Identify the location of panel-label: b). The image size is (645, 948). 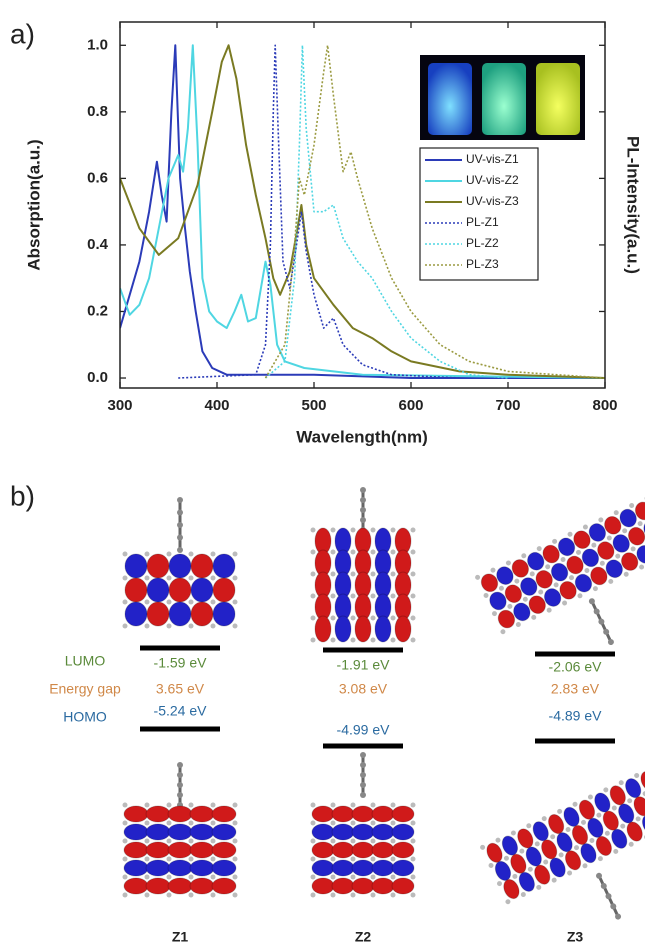
(22, 495).